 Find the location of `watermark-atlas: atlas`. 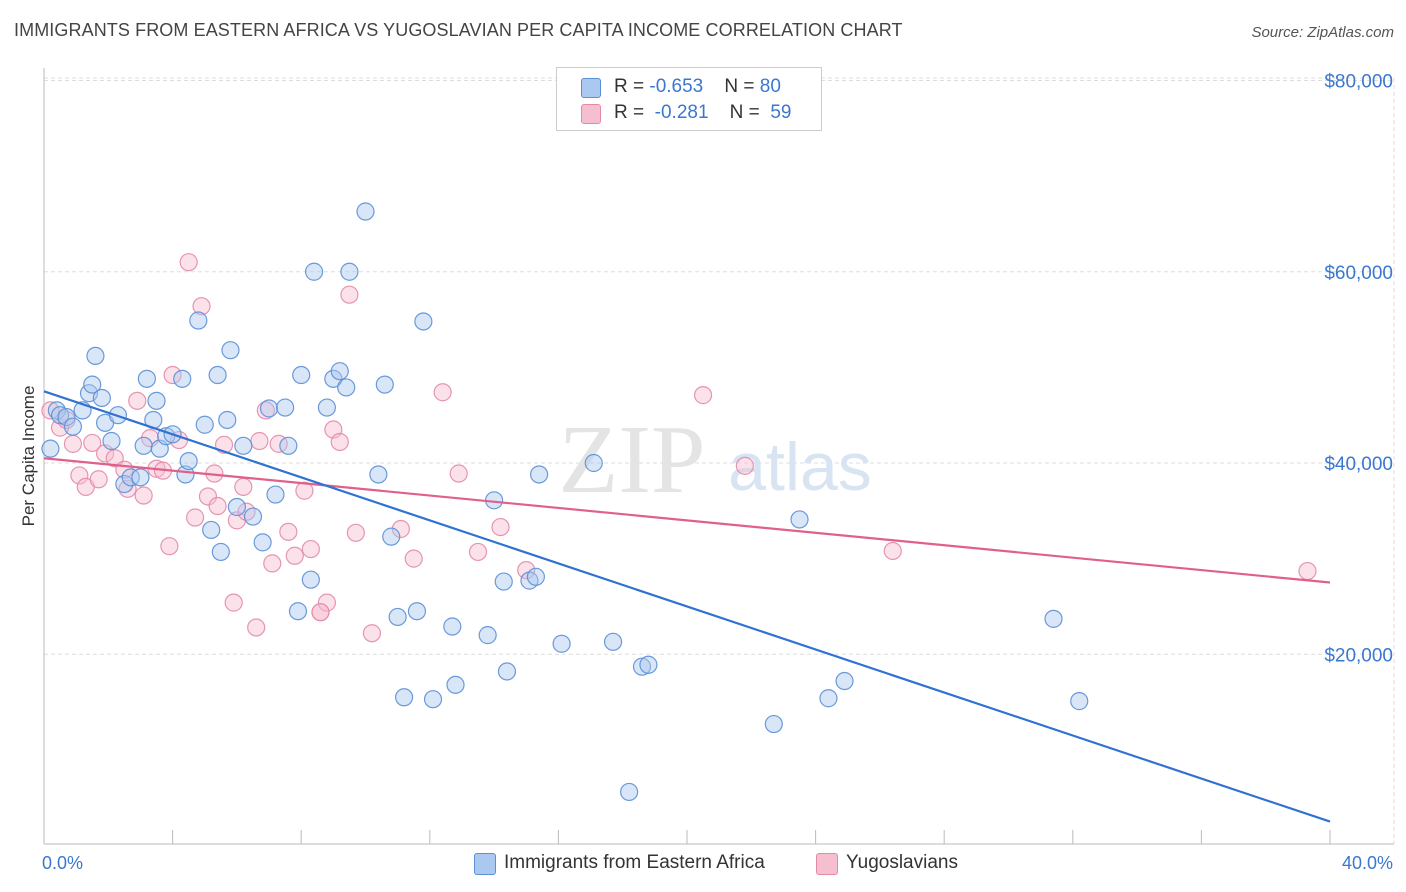

watermark-atlas: atlas is located at coordinates (800, 467).